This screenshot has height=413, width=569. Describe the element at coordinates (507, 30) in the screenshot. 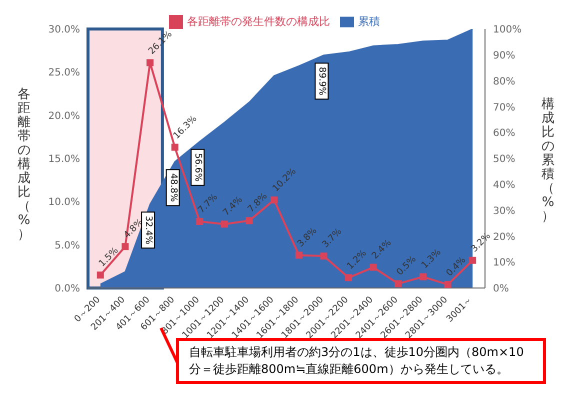

I see `y2-tick-label: 100%` at that location.